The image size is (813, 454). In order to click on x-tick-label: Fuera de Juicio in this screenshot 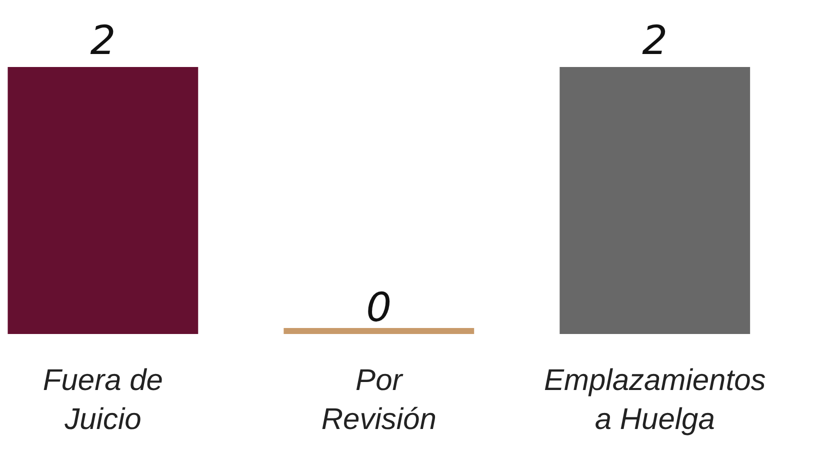, I will do `click(102, 400)`.